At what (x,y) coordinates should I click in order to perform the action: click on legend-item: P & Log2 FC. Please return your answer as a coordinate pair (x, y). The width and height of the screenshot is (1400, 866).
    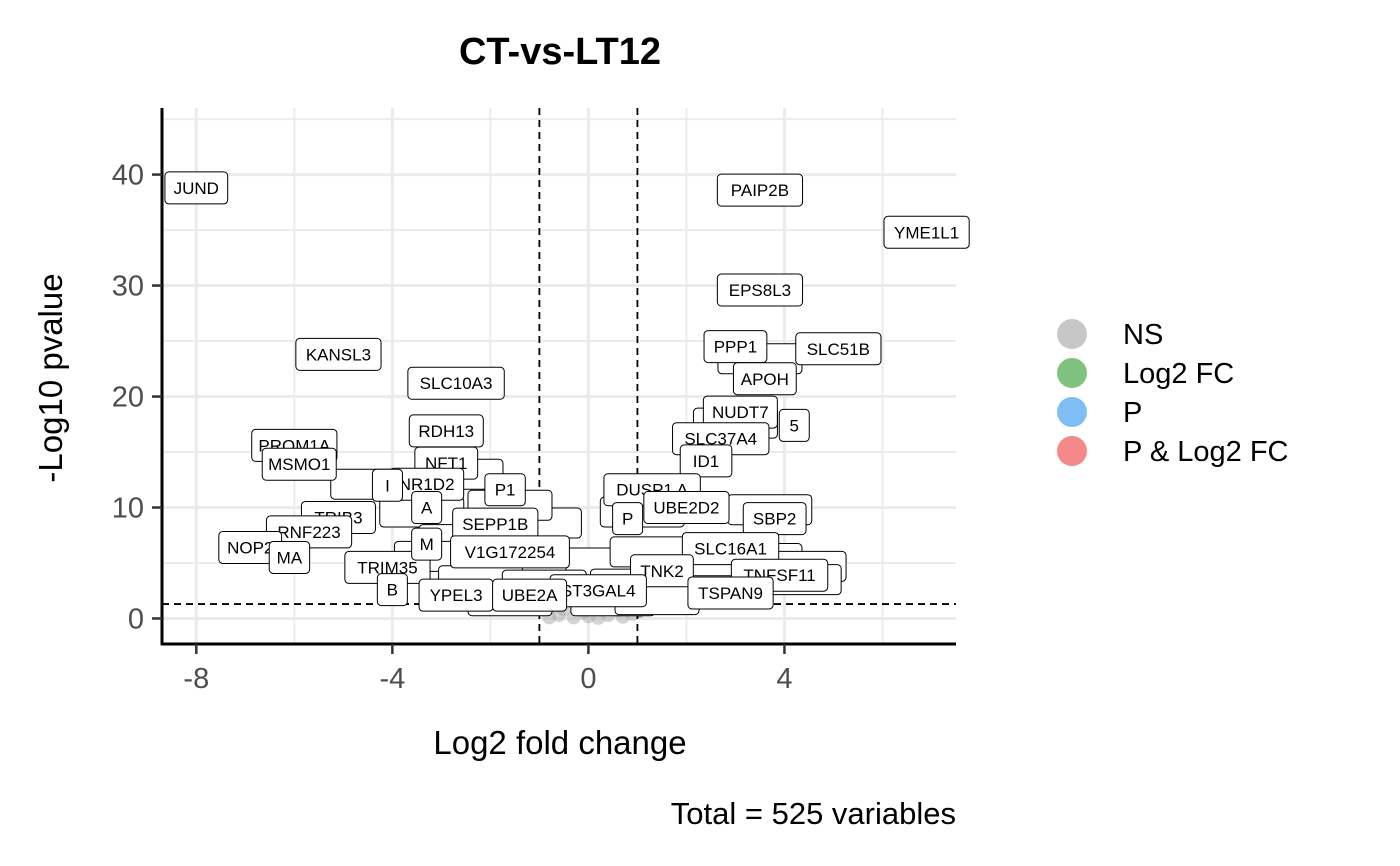
    Looking at the image, I should click on (1173, 452).